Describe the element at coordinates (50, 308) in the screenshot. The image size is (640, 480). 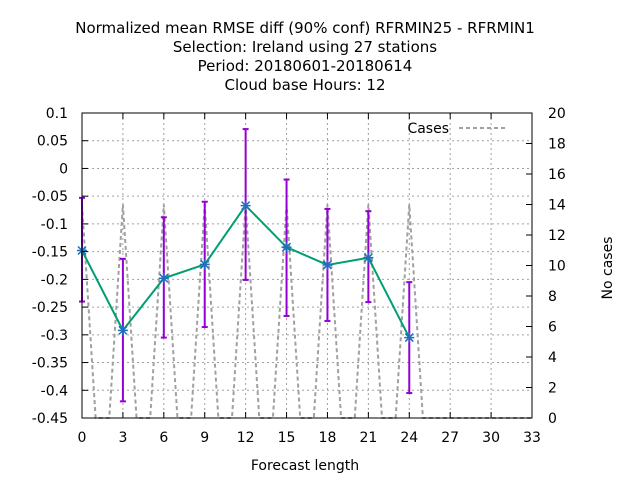
I see `y-tick-label: -0.25` at that location.